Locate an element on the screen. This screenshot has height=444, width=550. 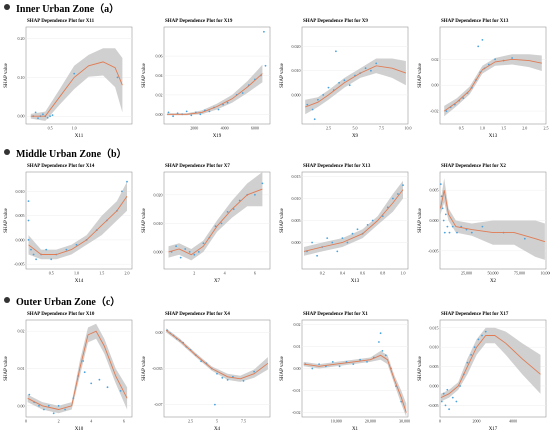
chart-title: SHAP Dependence Plot for X19 is located at coordinates (199, 21).